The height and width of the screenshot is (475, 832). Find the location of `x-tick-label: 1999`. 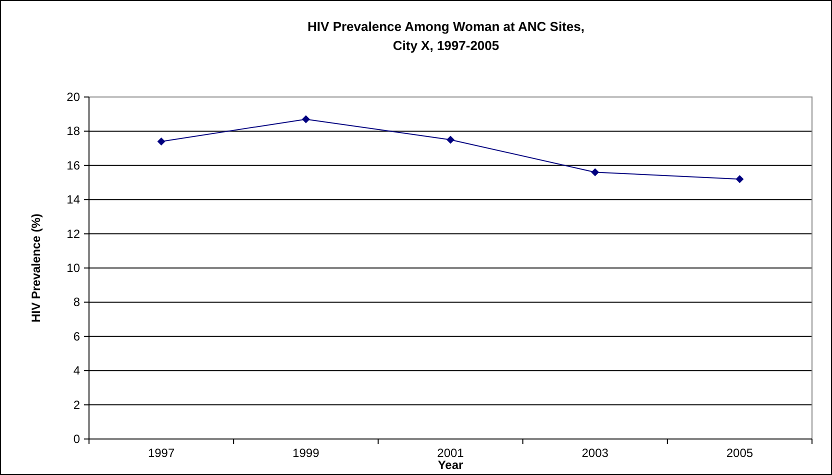

x-tick-label: 1999 is located at coordinates (306, 453).